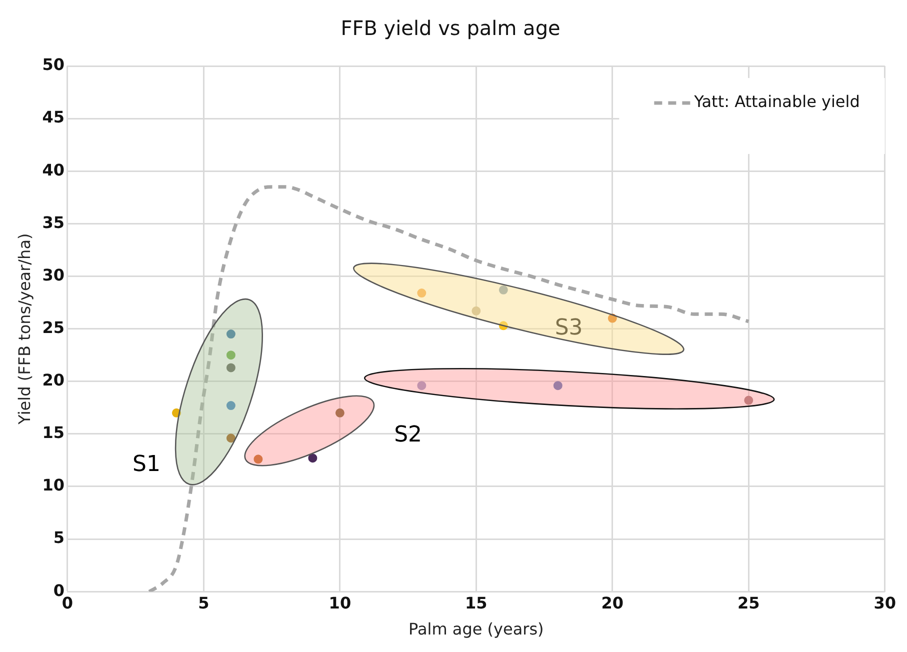  I want to click on x-tick-label: 10, so click(340, 602).